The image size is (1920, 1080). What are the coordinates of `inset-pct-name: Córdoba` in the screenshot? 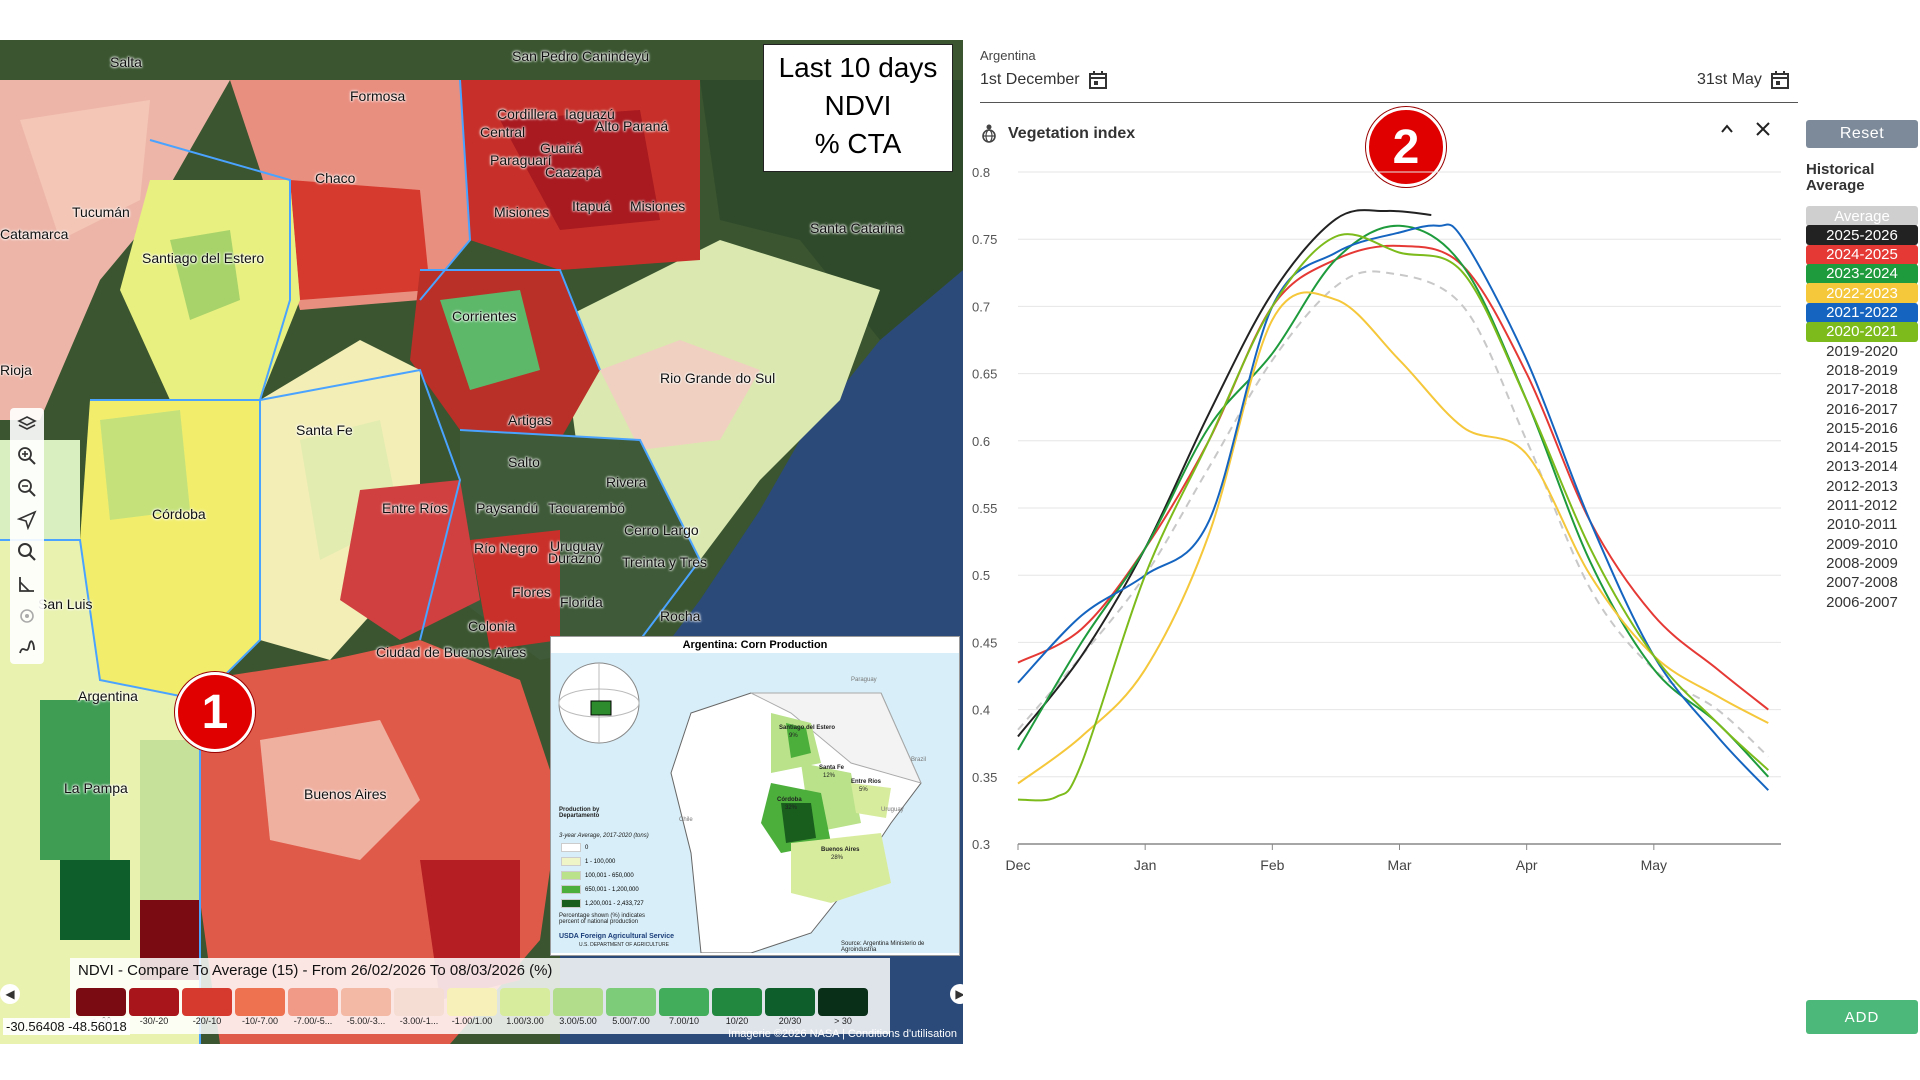 It's located at (789, 800).